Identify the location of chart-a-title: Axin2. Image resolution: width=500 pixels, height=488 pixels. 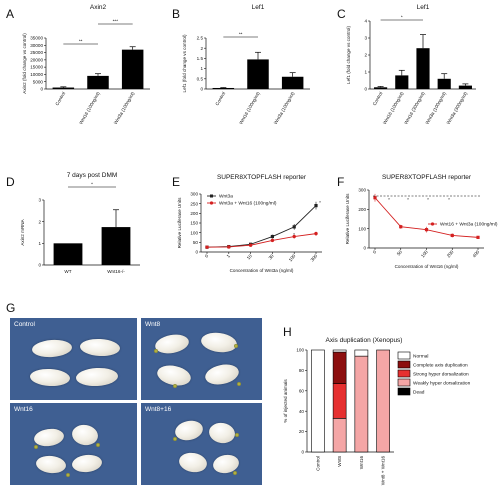
(98, 7).